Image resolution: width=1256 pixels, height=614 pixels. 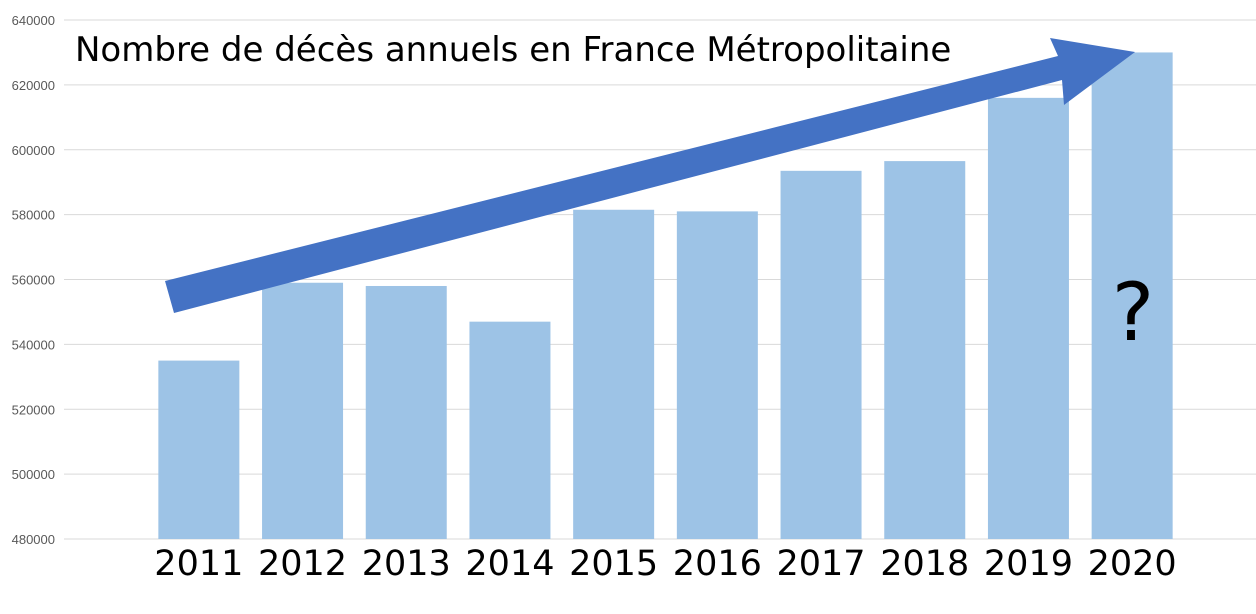 What do you see at coordinates (925, 350) in the screenshot?
I see `bar-2018` at bounding box center [925, 350].